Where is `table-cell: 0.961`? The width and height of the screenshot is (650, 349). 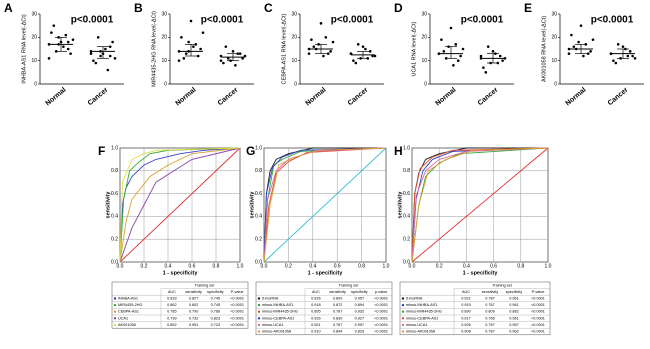 table-cell: 0.961 is located at coordinates (514, 305).